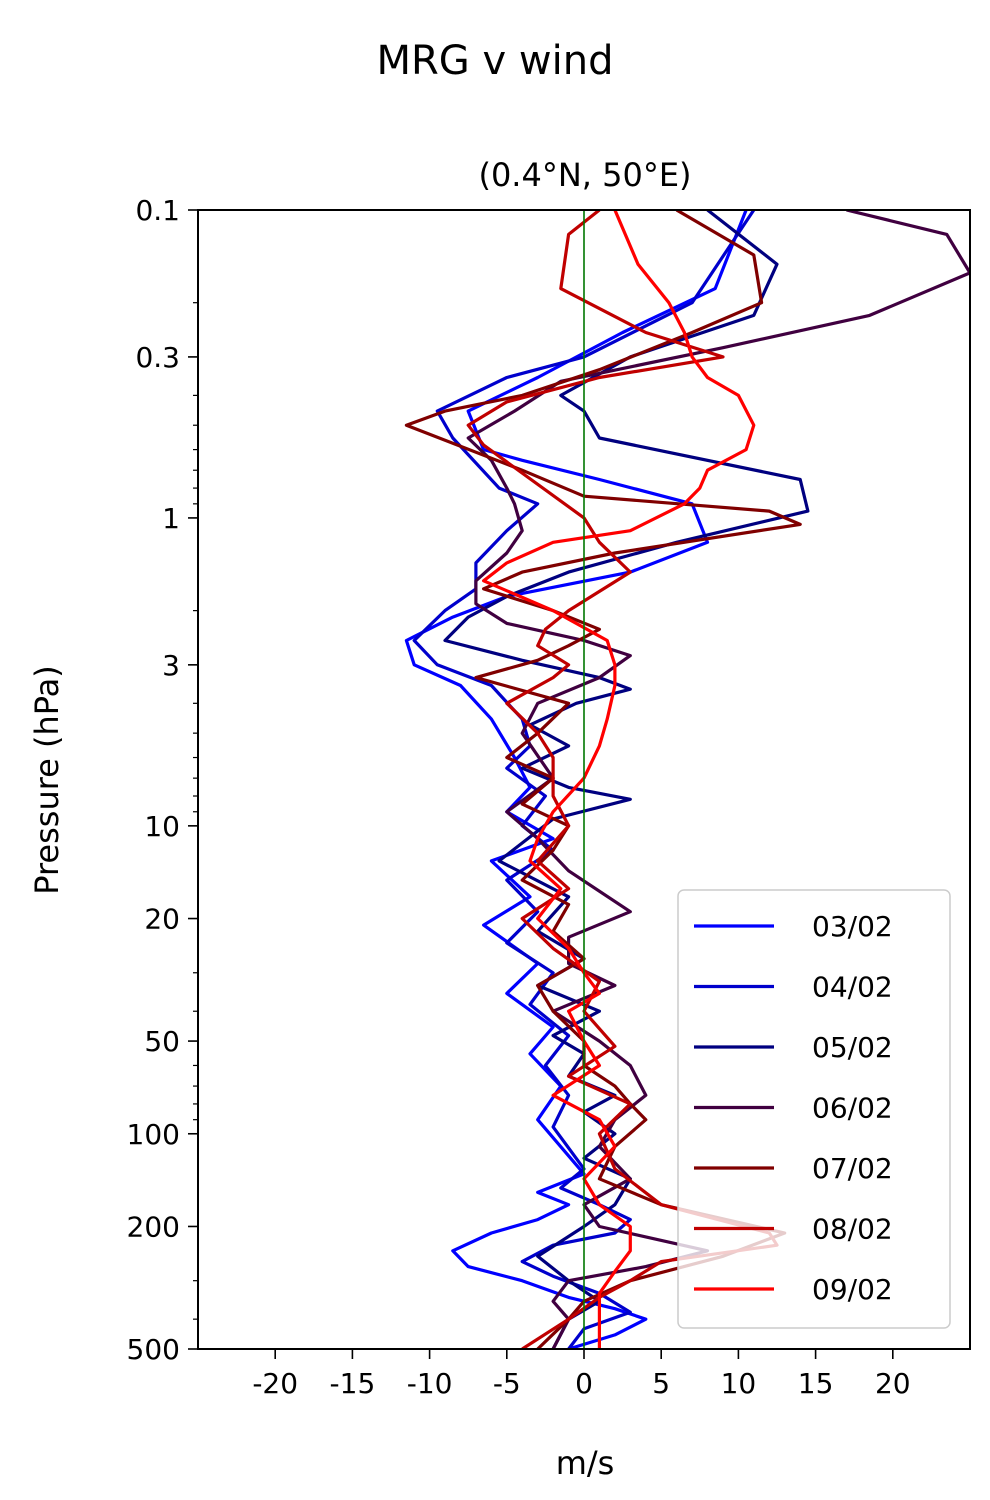 The width and height of the screenshot is (990, 1500). What do you see at coordinates (852, 1229) in the screenshot?
I see `legend-label: 08/02` at bounding box center [852, 1229].